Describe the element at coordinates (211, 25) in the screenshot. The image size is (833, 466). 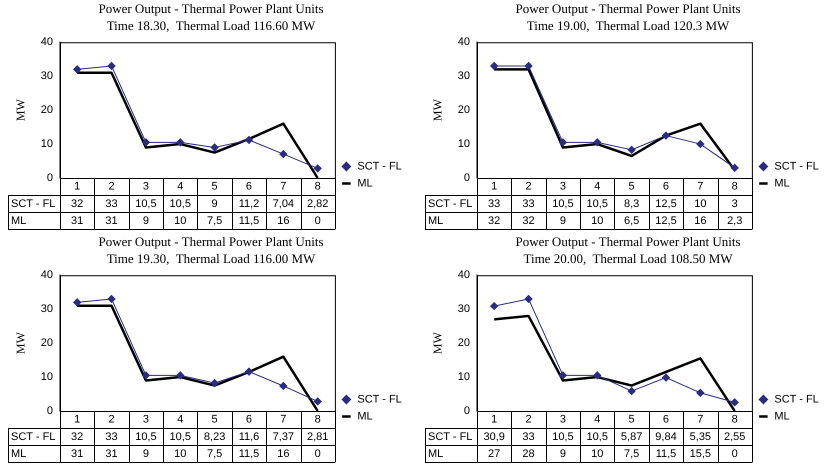
I see `chart-subtitle: Time 18.30, Thermal Load 116.60 MW` at that location.